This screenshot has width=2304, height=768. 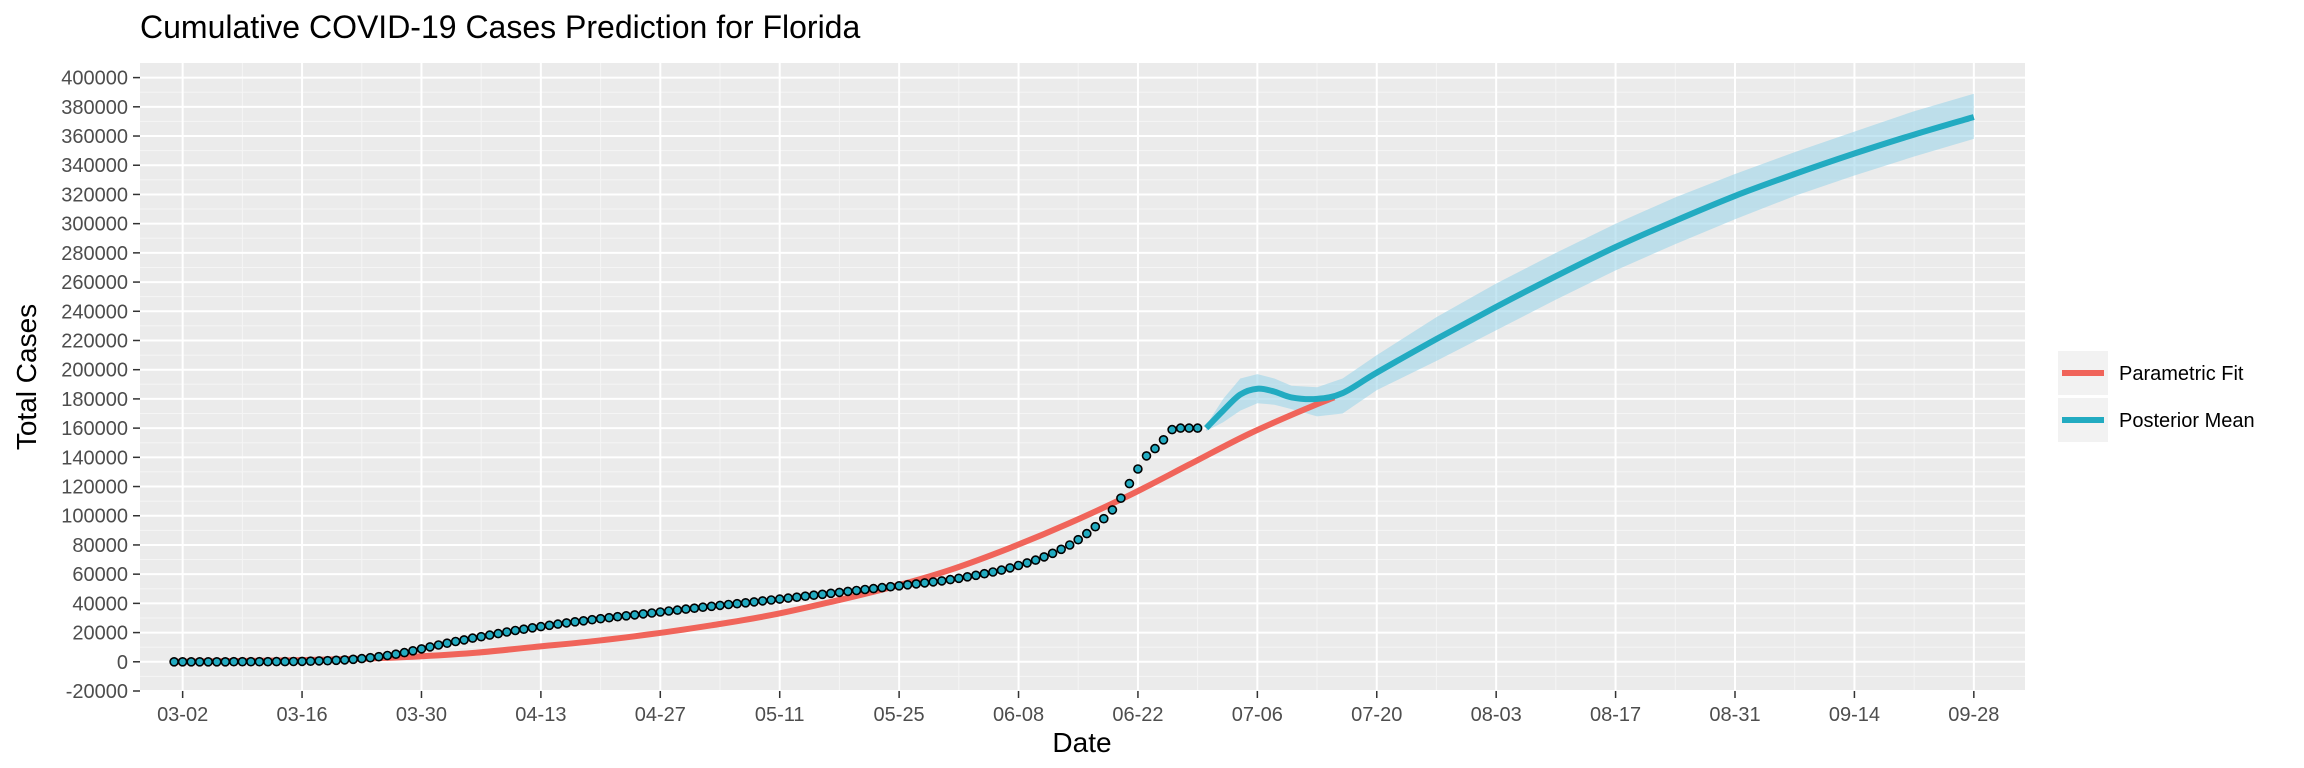 I want to click on x-tick-label: 08-31, so click(x=1734, y=715).